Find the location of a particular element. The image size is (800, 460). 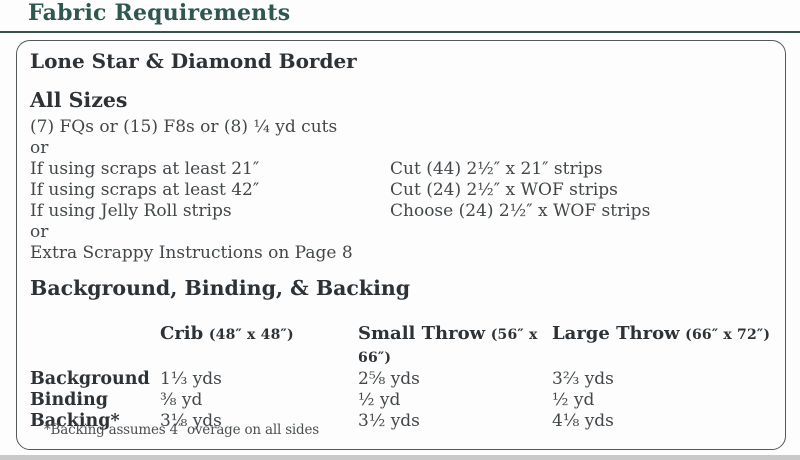

binding-crib-yardage: ⅜ yd is located at coordinates (181, 400).